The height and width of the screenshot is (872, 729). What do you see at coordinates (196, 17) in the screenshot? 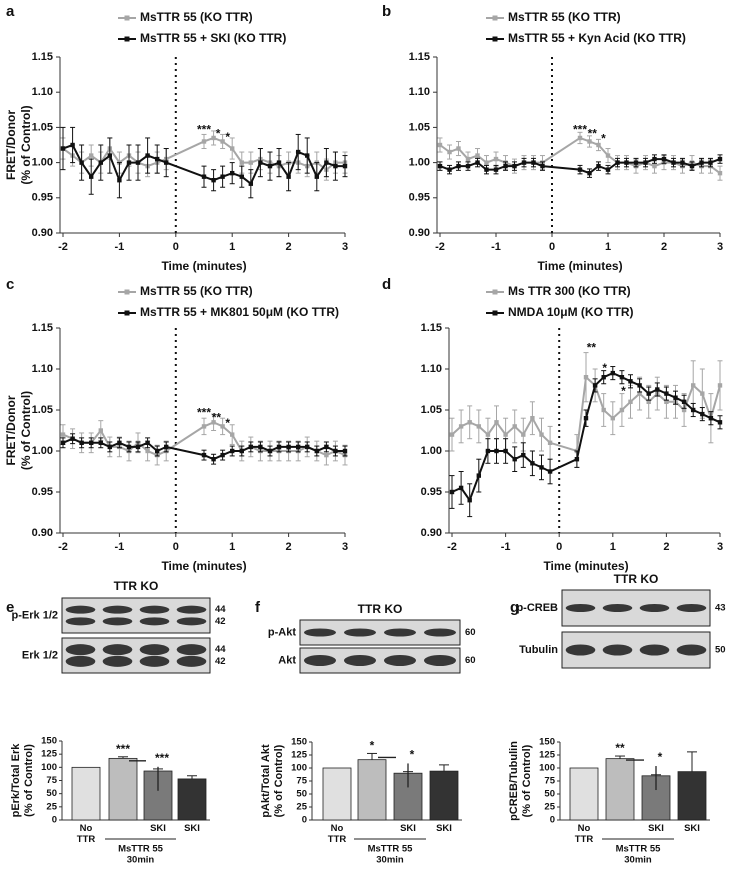
I see `legend-label: MsTTR 55 (KO TTR)` at bounding box center [196, 17].